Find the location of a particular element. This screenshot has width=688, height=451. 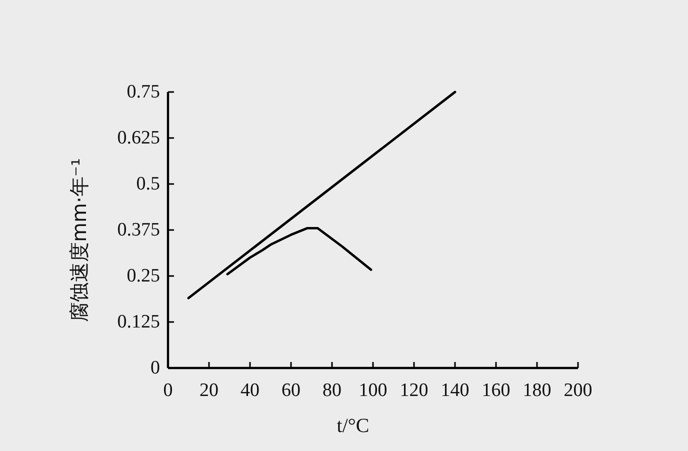

x-tick-label: 140 is located at coordinates (455, 390).